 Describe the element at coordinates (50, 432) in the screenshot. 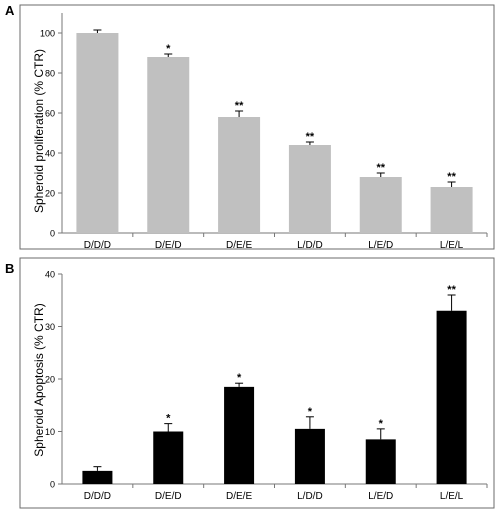

I see `panel-b-y-tick-label: 10` at that location.